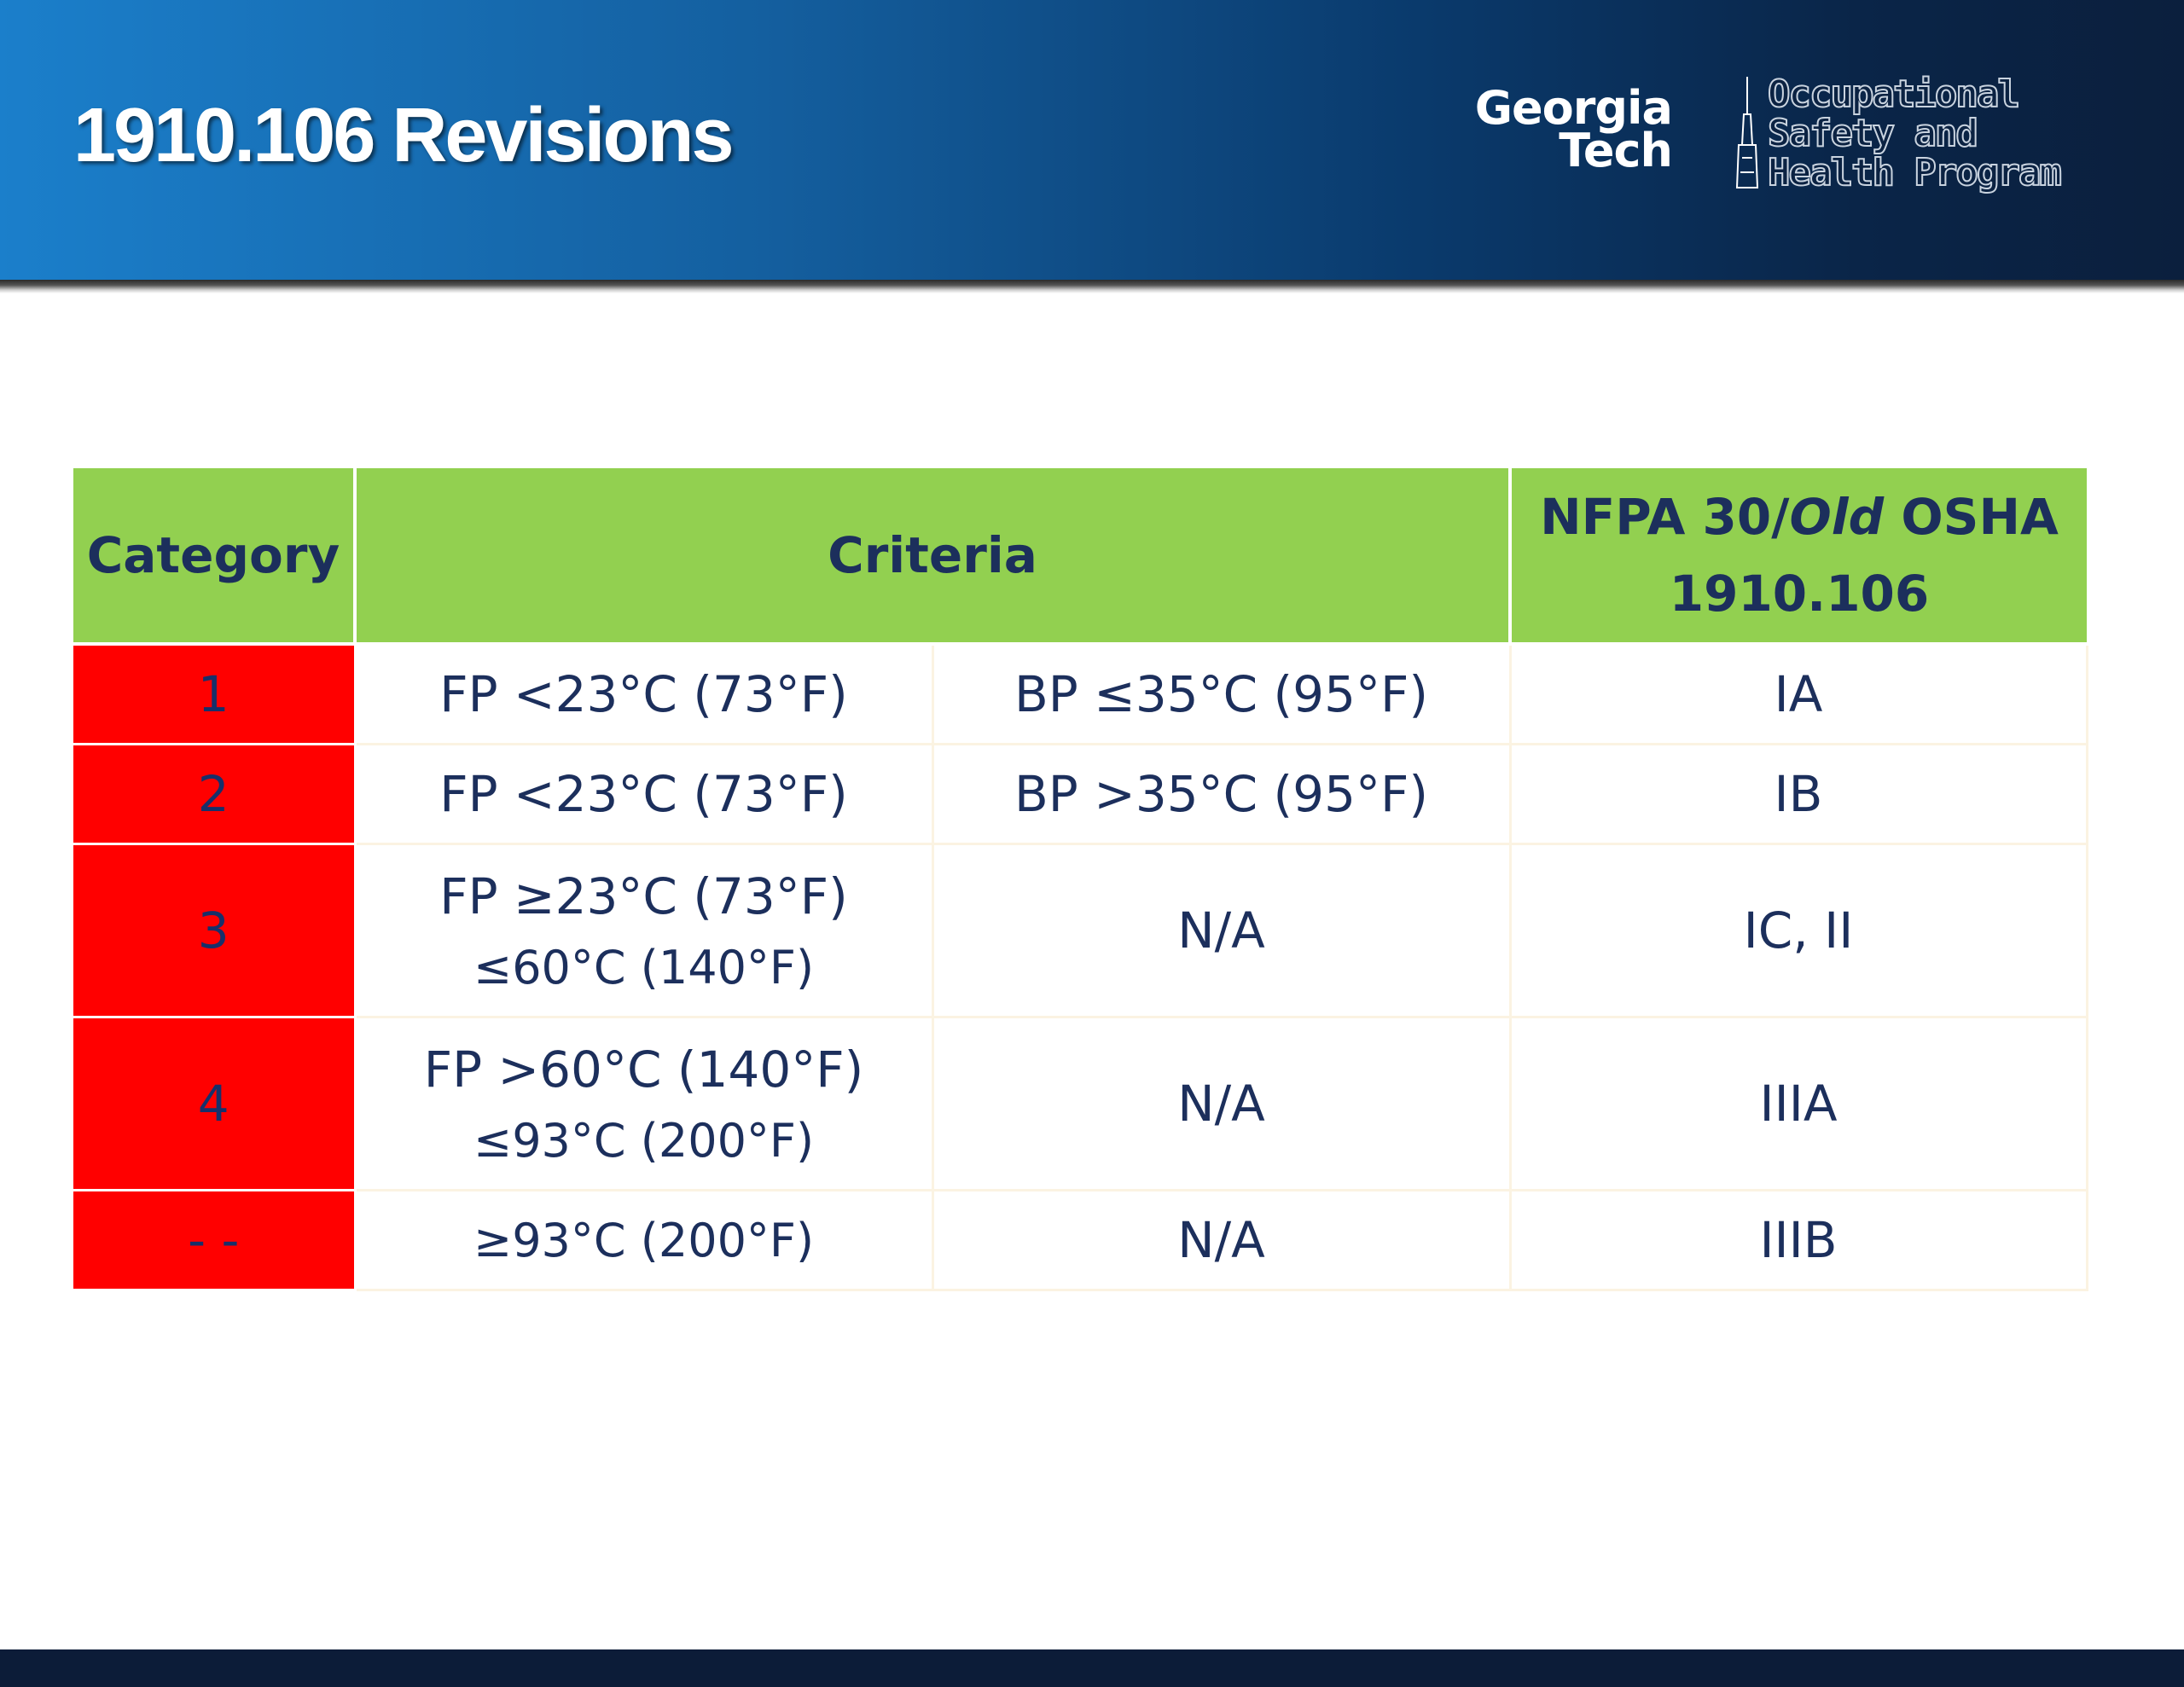 Image resolution: width=2184 pixels, height=1687 pixels. I want to click on header-criteria: Criteria, so click(933, 557).